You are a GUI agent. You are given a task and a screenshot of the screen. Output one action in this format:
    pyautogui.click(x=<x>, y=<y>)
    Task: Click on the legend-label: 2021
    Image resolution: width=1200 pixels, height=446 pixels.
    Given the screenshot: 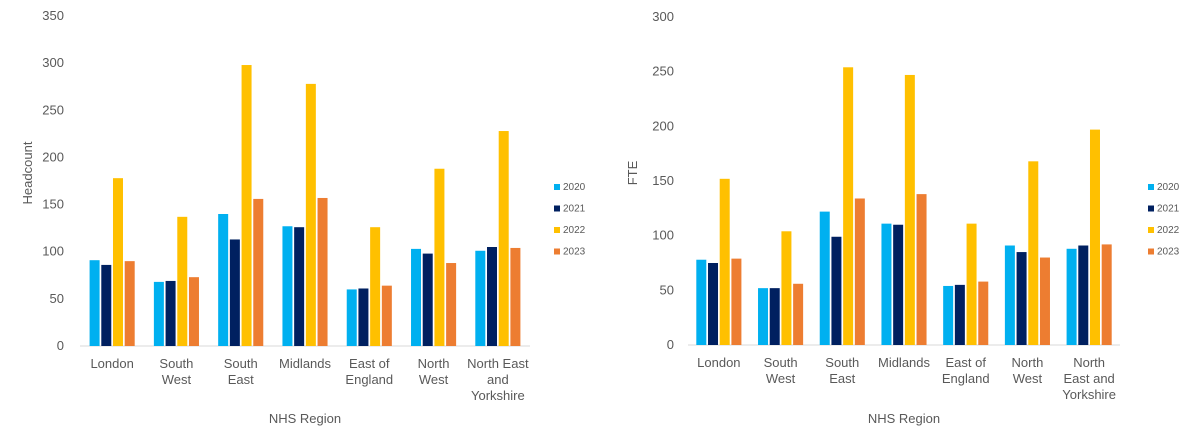 What is the action you would take?
    pyautogui.click(x=1168, y=209)
    